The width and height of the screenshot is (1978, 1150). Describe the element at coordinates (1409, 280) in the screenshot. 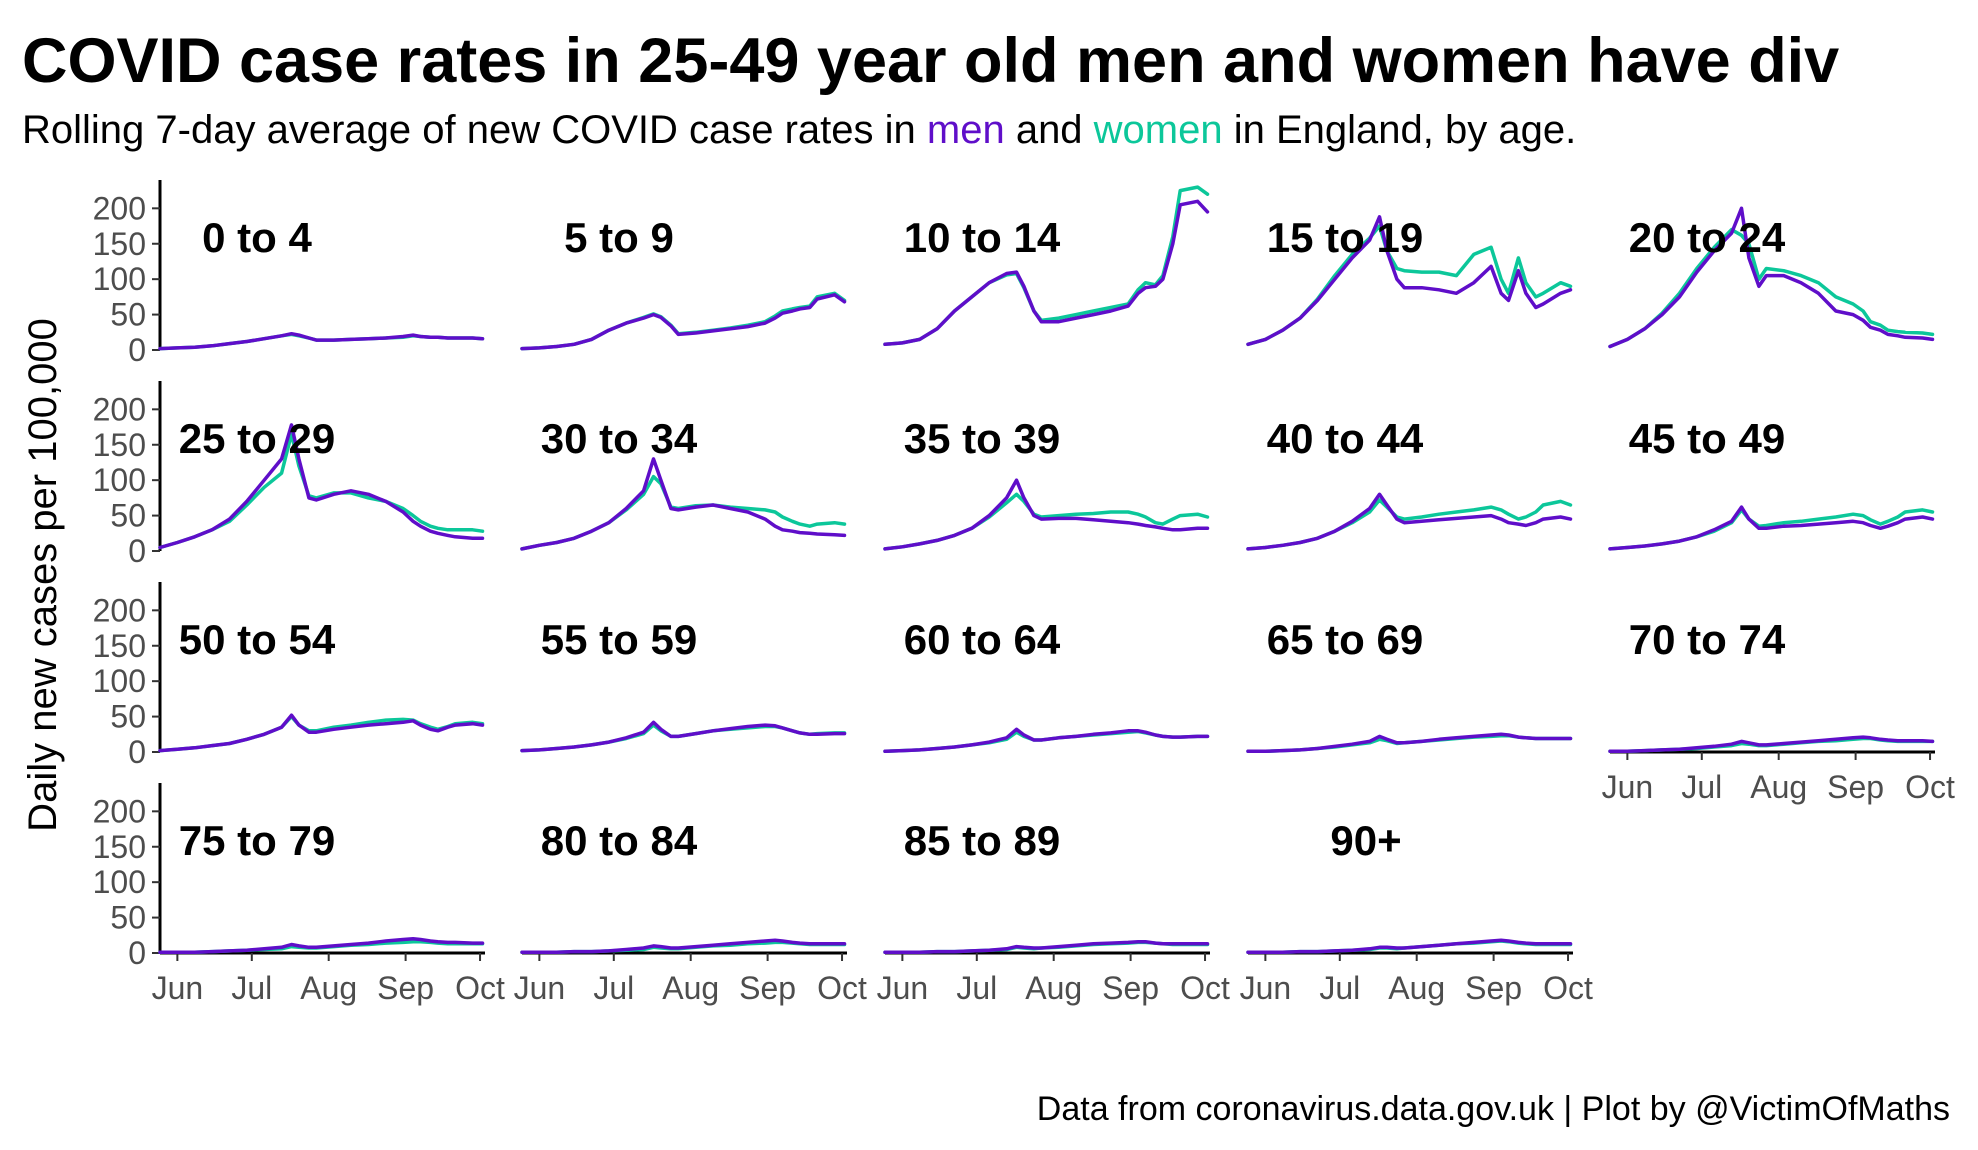

I see `facet-panel: 15 to 19` at that location.